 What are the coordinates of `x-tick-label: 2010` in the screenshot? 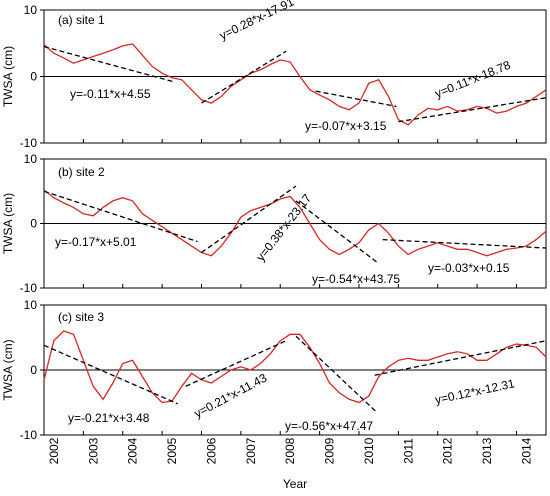 It's located at (369, 450).